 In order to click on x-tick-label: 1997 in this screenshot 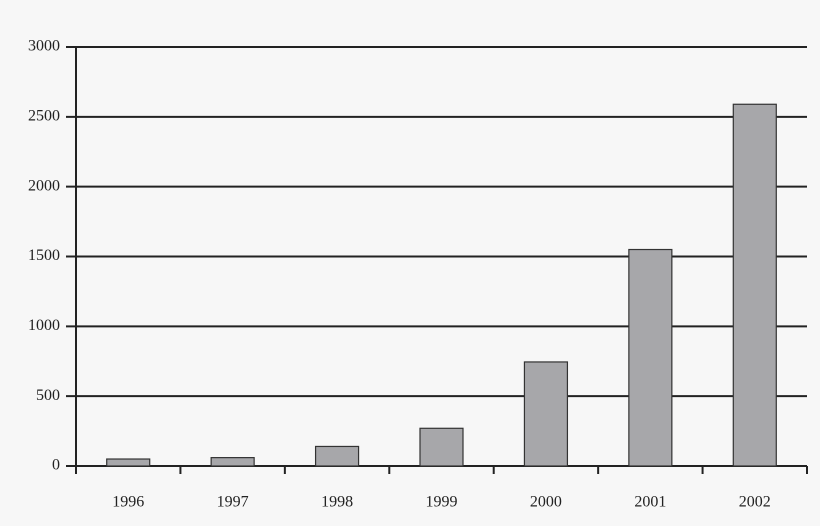, I will do `click(233, 502)`.